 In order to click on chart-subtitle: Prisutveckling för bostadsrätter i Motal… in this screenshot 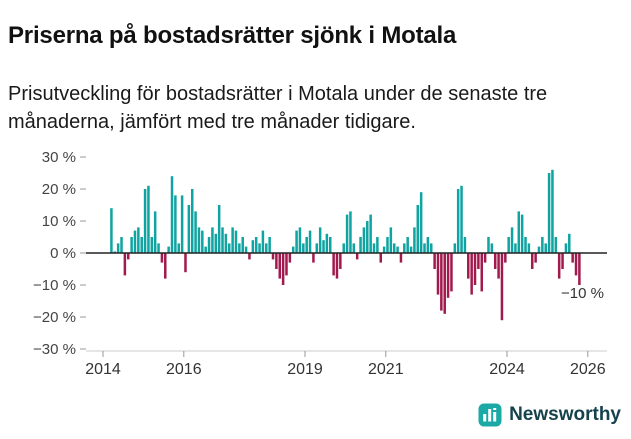, I will do `click(278, 108)`.